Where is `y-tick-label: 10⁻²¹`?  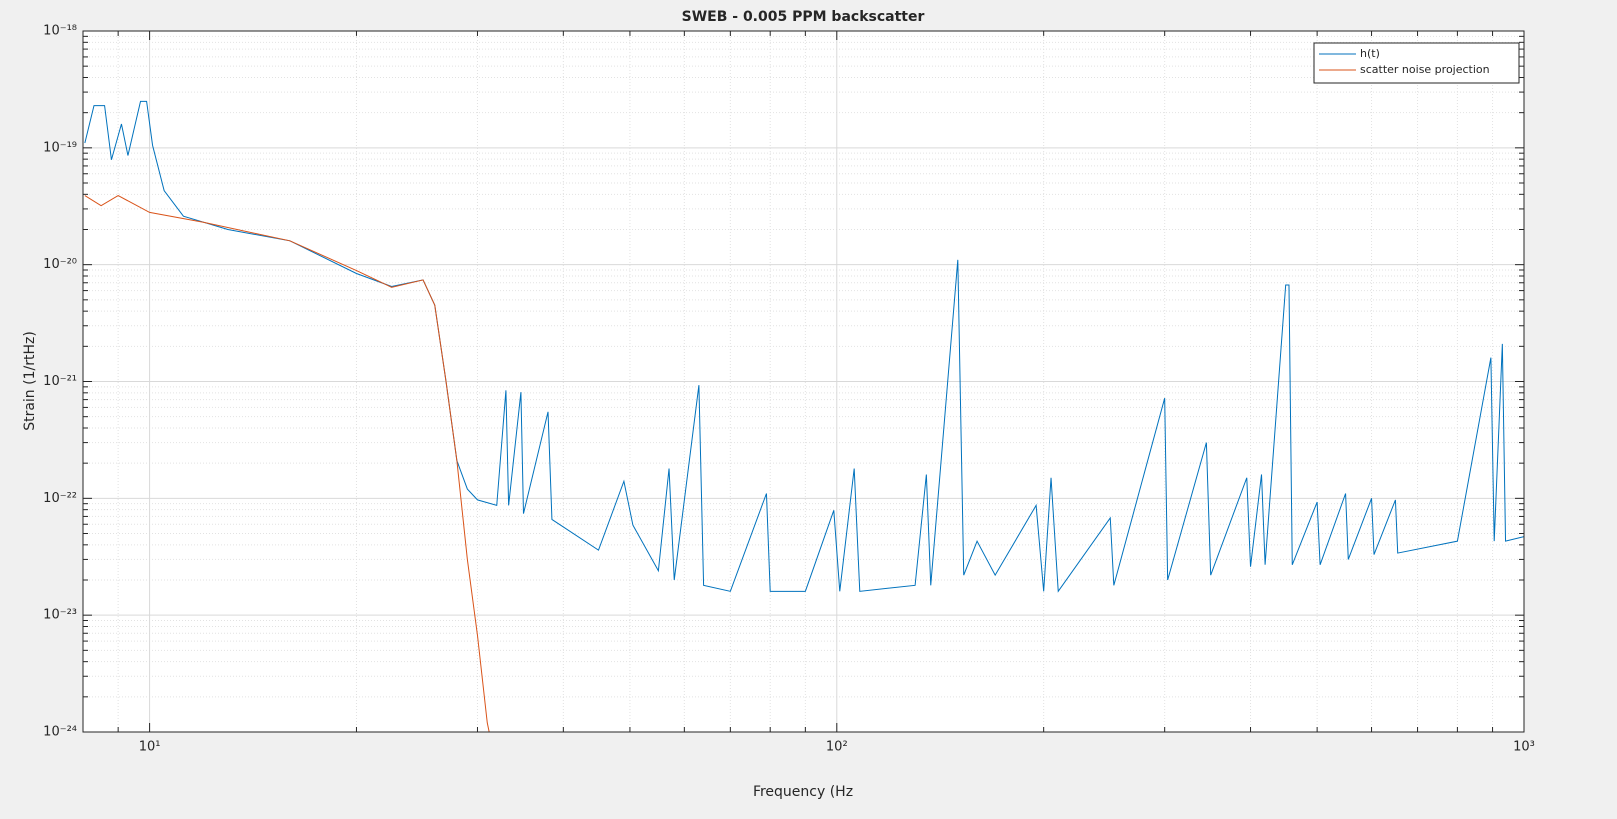
y-tick-label: 10⁻²¹ is located at coordinates (60, 381).